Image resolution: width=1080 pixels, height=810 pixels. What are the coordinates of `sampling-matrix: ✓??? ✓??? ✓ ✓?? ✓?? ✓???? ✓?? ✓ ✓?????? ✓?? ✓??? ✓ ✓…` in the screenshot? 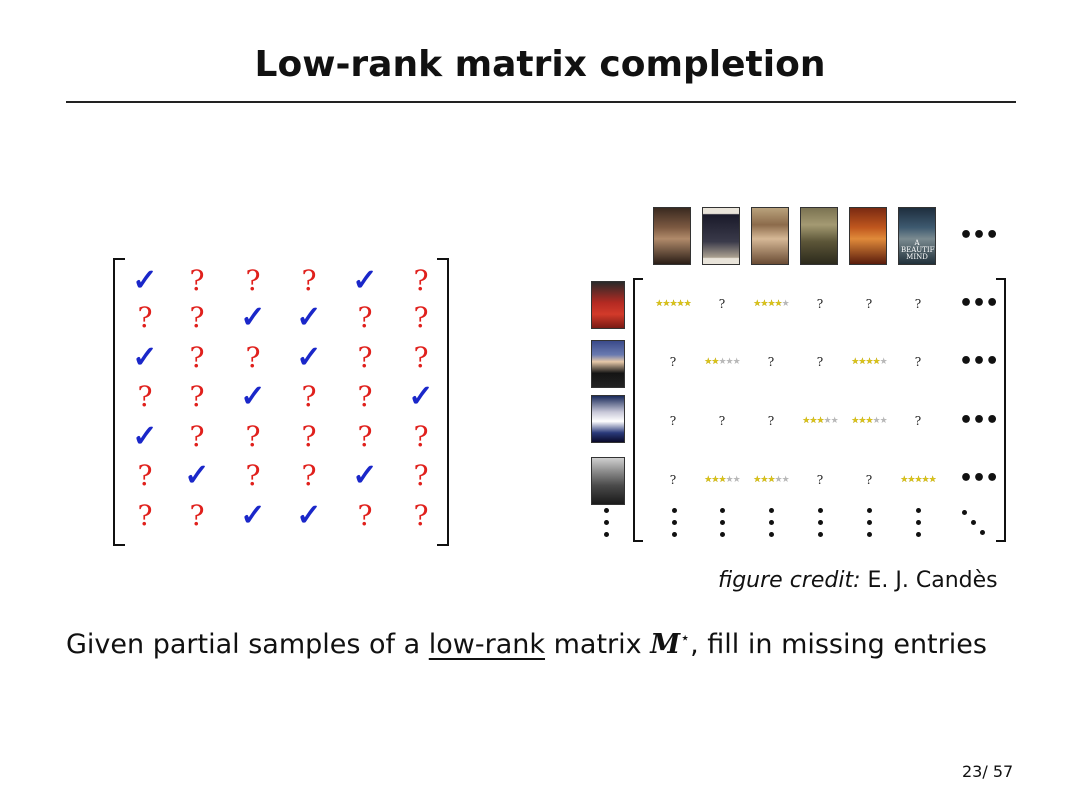 It's located at (281, 403).